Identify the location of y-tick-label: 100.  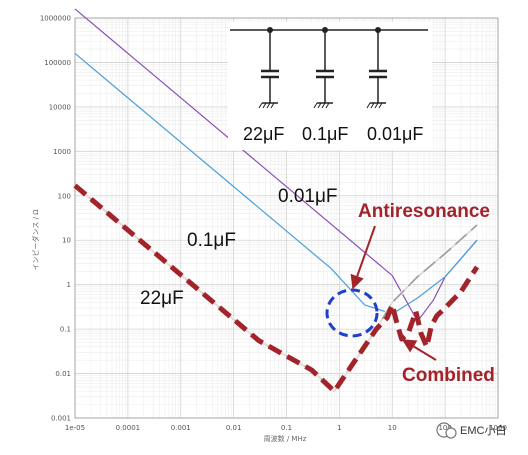
(64, 196).